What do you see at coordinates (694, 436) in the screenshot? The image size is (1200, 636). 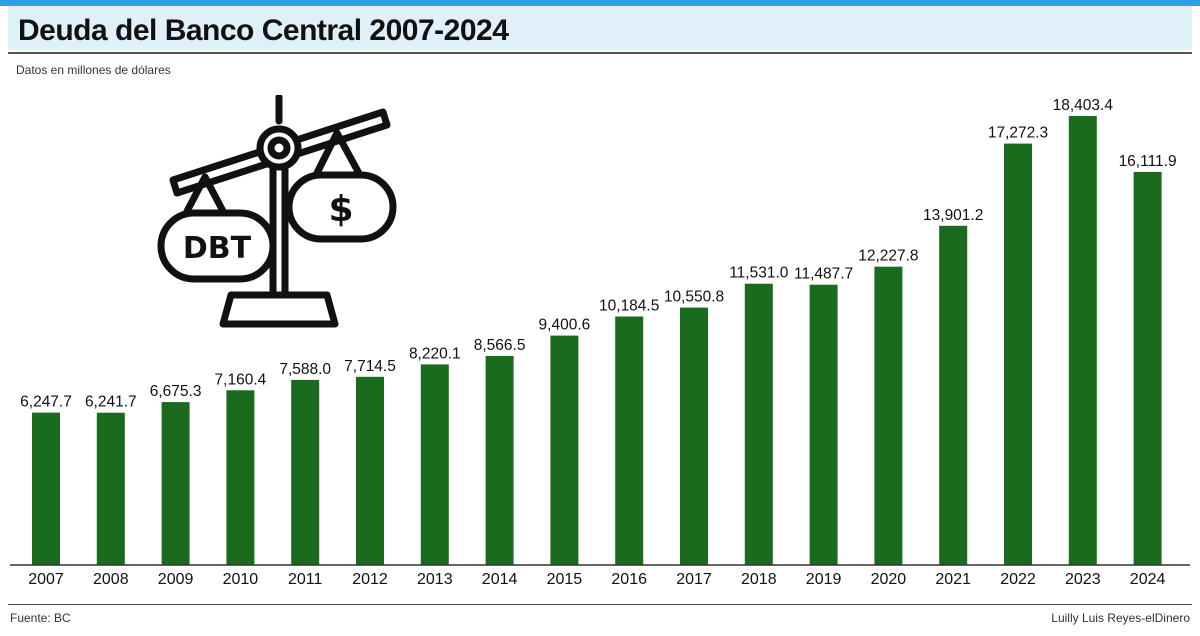 I see `bar-2017` at bounding box center [694, 436].